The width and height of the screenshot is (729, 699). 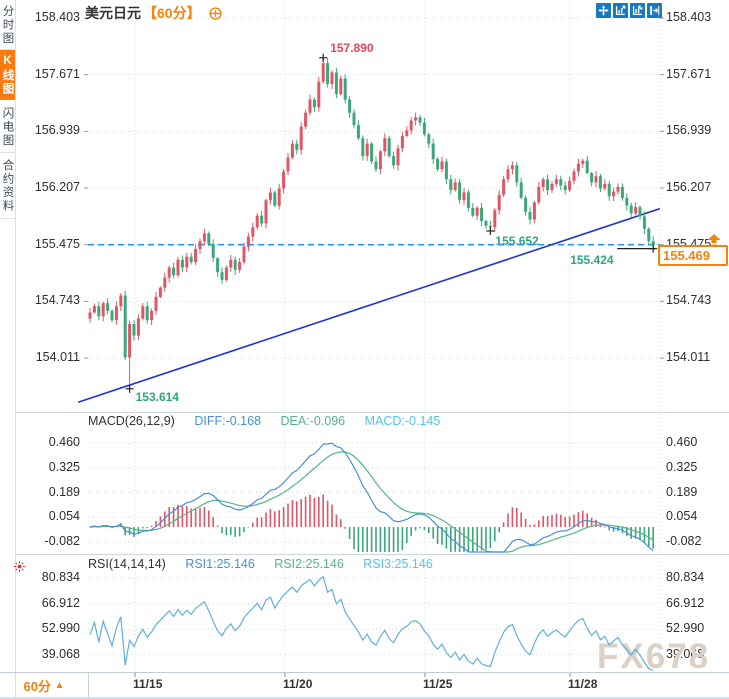 I want to click on sidebar-tab-kline: K线图, so click(x=7, y=75).